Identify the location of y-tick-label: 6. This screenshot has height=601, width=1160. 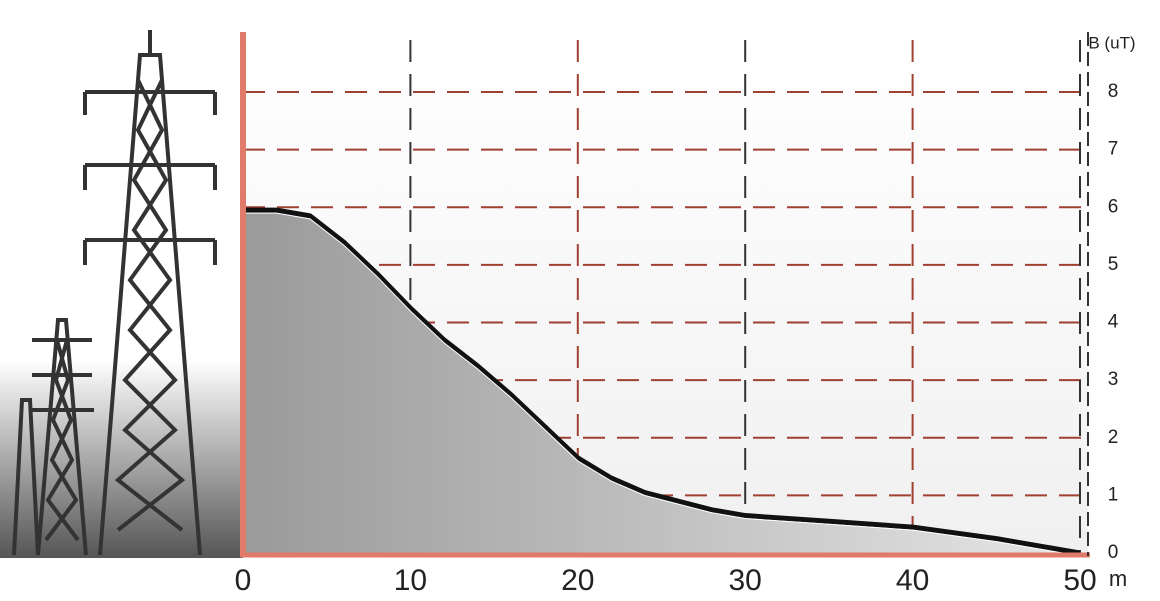
(1113, 206).